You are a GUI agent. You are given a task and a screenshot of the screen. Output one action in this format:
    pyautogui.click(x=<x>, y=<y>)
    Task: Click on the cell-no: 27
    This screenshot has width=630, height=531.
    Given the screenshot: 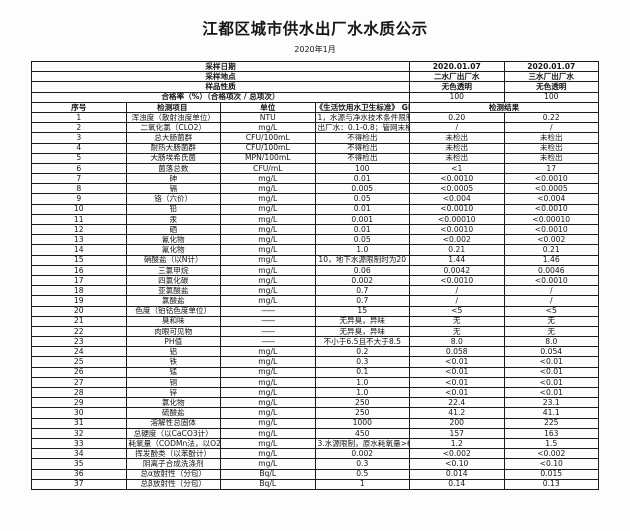 What is the action you would take?
    pyautogui.click(x=79, y=382)
    